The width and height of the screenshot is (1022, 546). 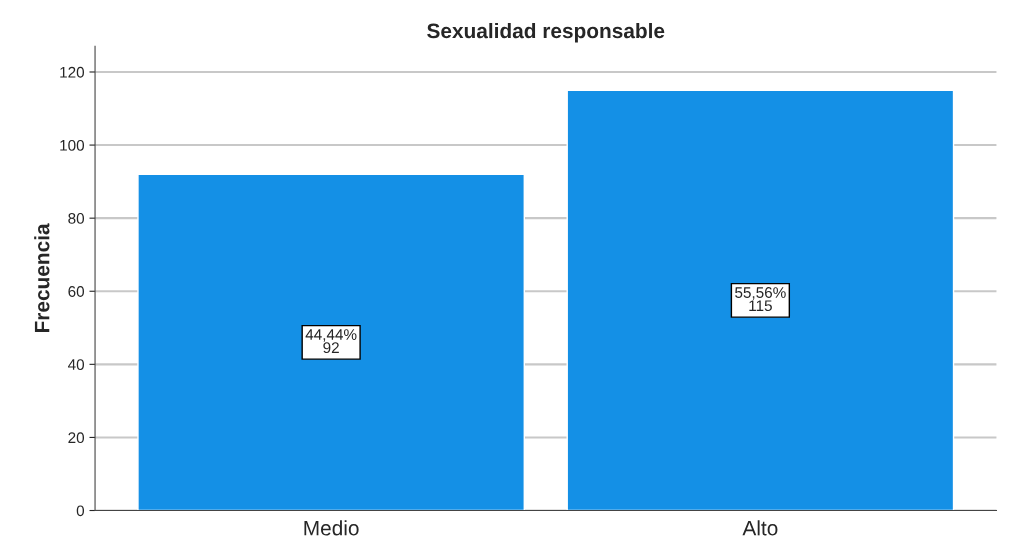 What do you see at coordinates (76, 291) in the screenshot?
I see `y-tick-label: 60` at bounding box center [76, 291].